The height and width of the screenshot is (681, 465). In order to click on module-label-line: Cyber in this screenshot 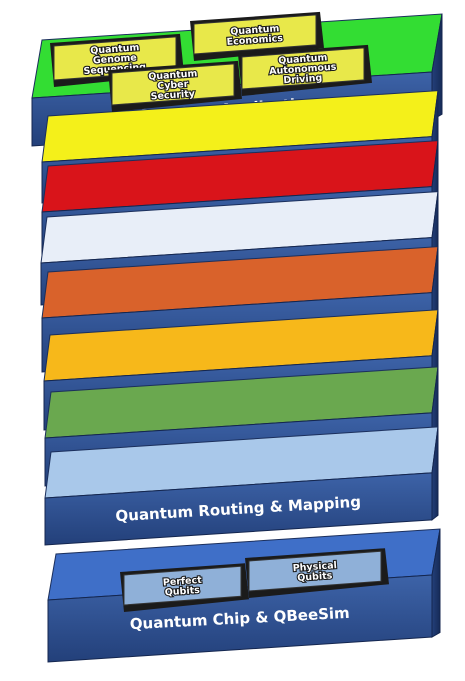, I will do `click(173, 85)`.